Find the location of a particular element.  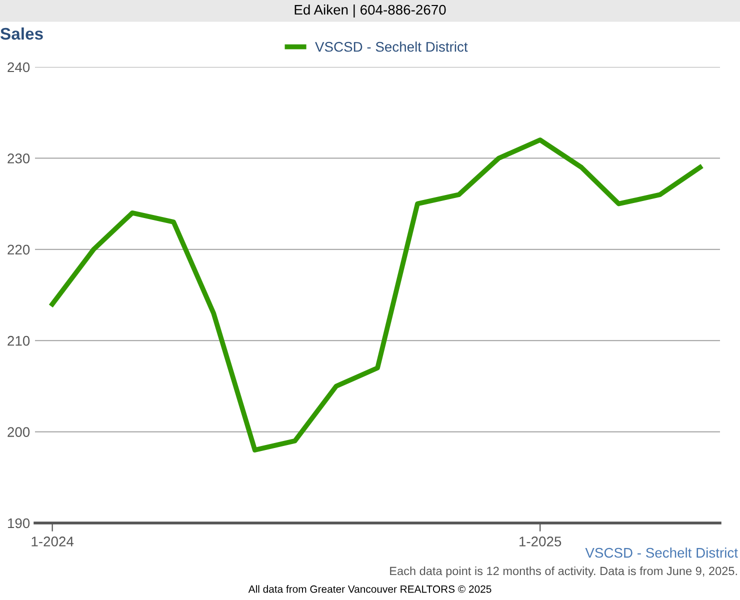

y-tick-label: 190 is located at coordinates (19, 523).